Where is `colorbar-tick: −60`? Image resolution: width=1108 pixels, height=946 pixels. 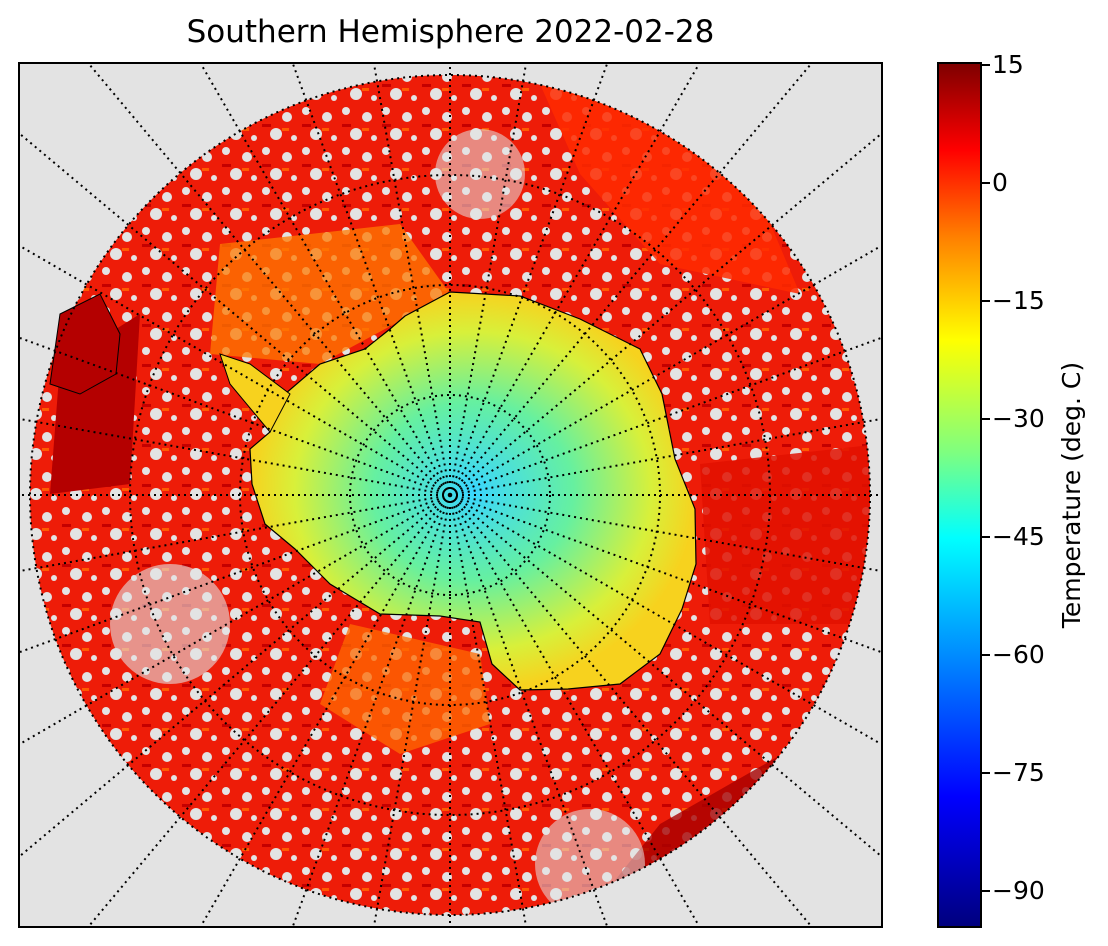 colorbar-tick: −60 is located at coordinates (1022, 655).